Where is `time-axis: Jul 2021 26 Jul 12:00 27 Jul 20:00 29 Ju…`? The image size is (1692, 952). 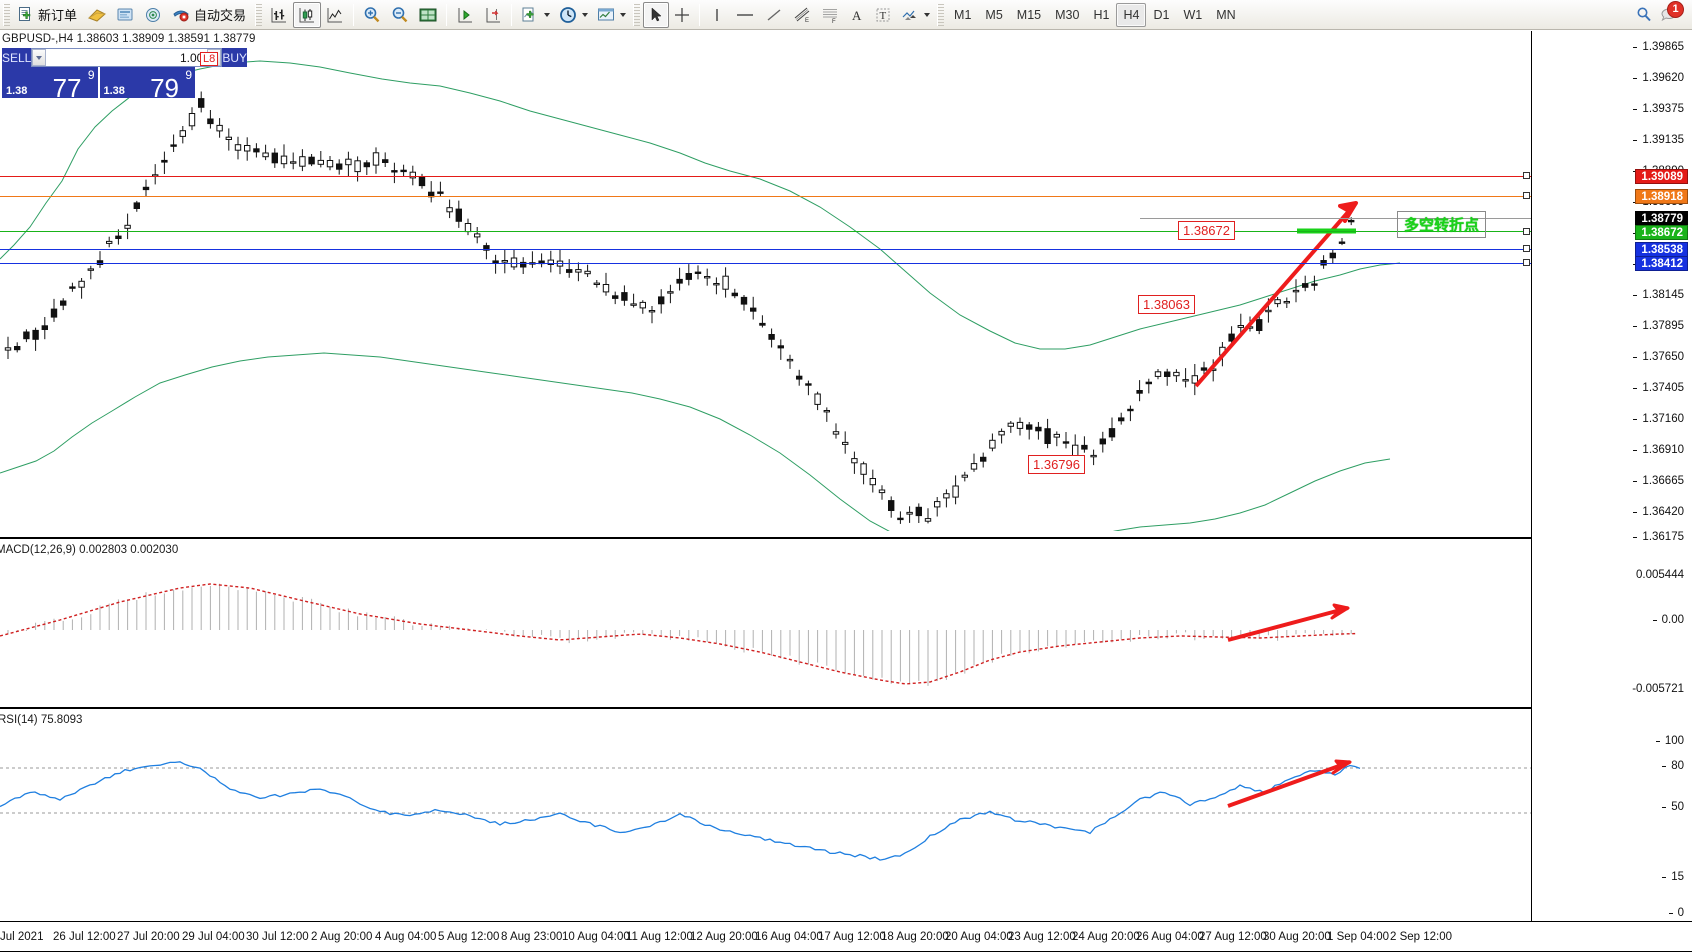 time-axis: Jul 2021 26 Jul 12:00 27 Jul 20:00 29 Ju… is located at coordinates (846, 936).